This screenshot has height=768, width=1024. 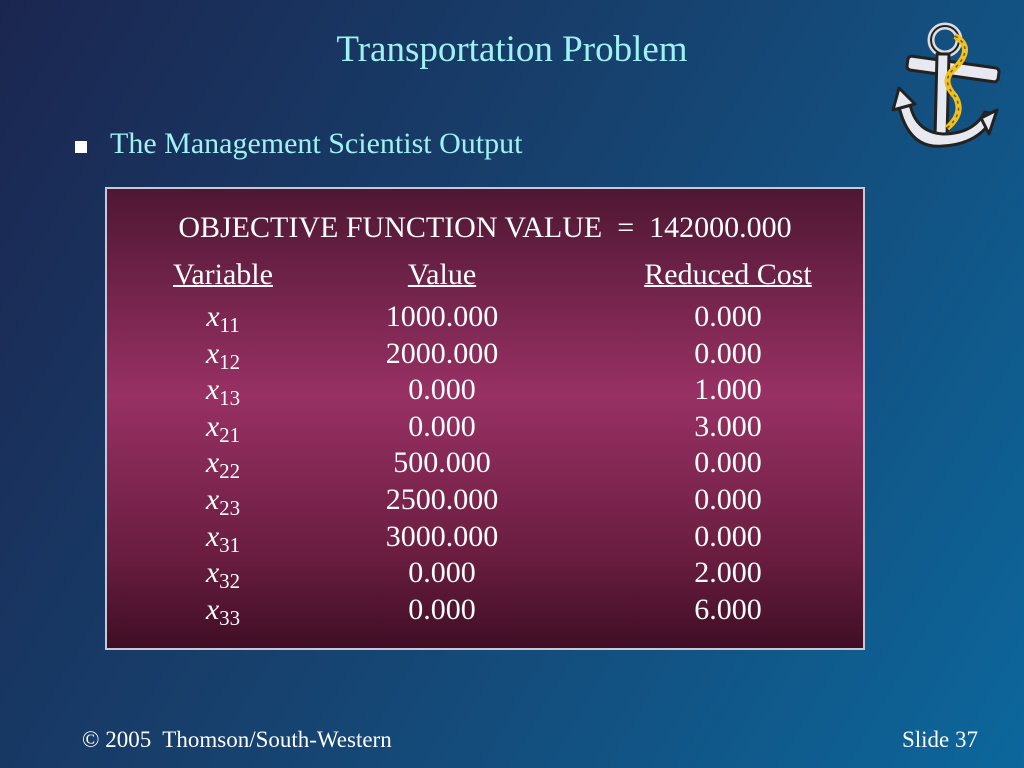 I want to click on reduced-cost-cell: 1.000, so click(x=728, y=390).